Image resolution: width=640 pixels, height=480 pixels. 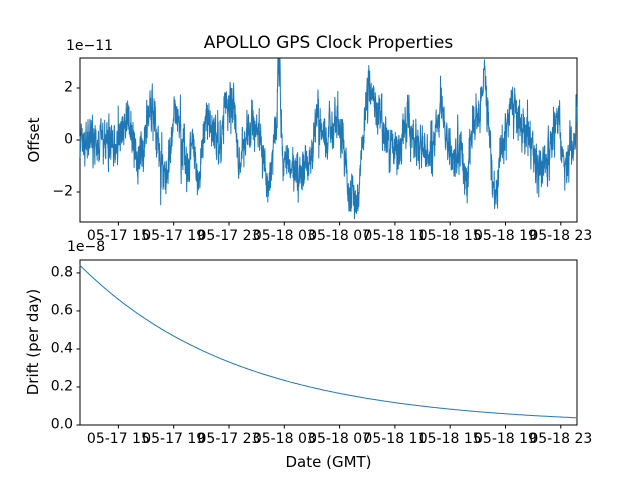 What do you see at coordinates (61, 348) in the screenshot?
I see `y-tick-label: 0.4` at bounding box center [61, 348].